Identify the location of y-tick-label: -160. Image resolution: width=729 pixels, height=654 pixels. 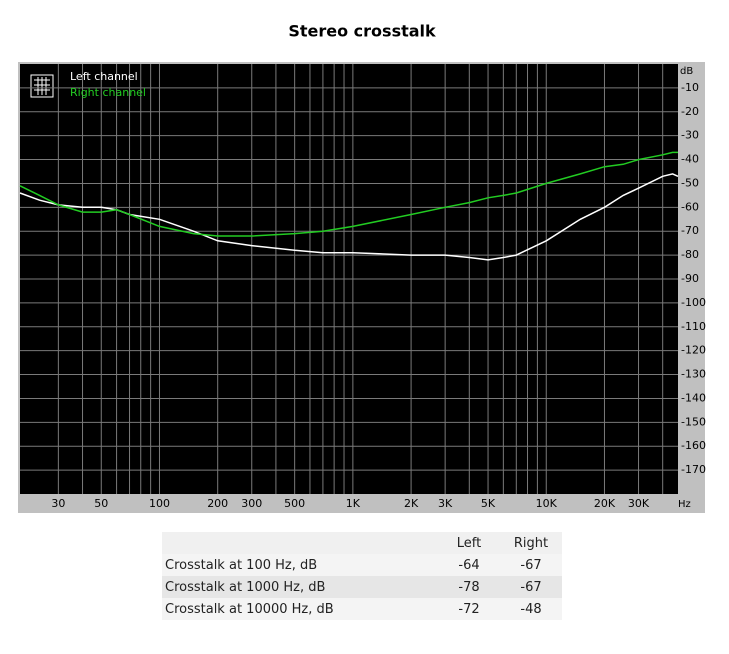
(693, 445).